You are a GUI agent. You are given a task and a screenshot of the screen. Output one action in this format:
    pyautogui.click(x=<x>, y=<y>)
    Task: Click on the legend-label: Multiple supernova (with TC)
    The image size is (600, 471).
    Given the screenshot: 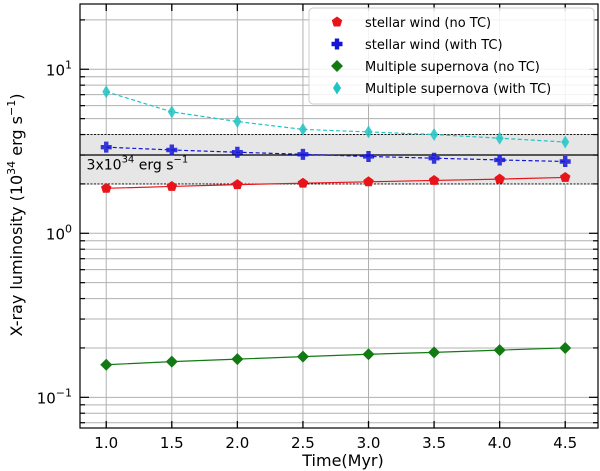 What is the action you would take?
    pyautogui.click(x=458, y=89)
    